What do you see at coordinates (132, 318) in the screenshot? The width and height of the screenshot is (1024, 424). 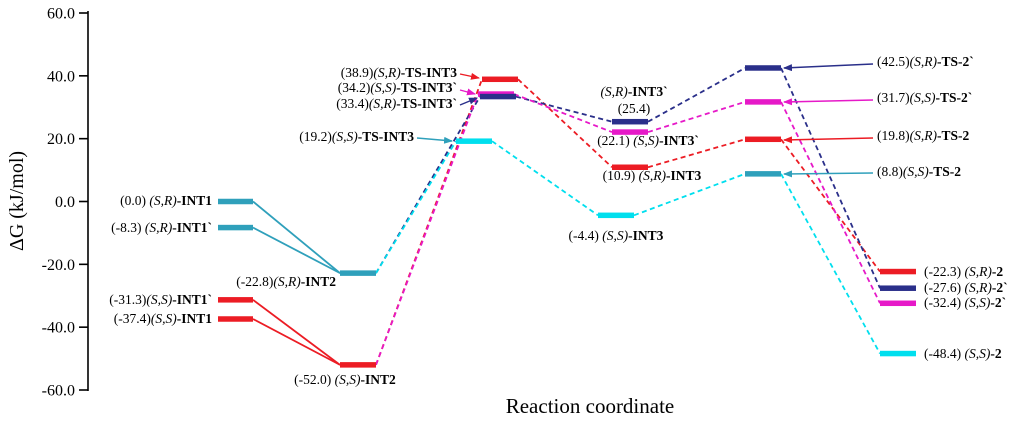 I see `label-part: (-37.4)` at bounding box center [132, 318].